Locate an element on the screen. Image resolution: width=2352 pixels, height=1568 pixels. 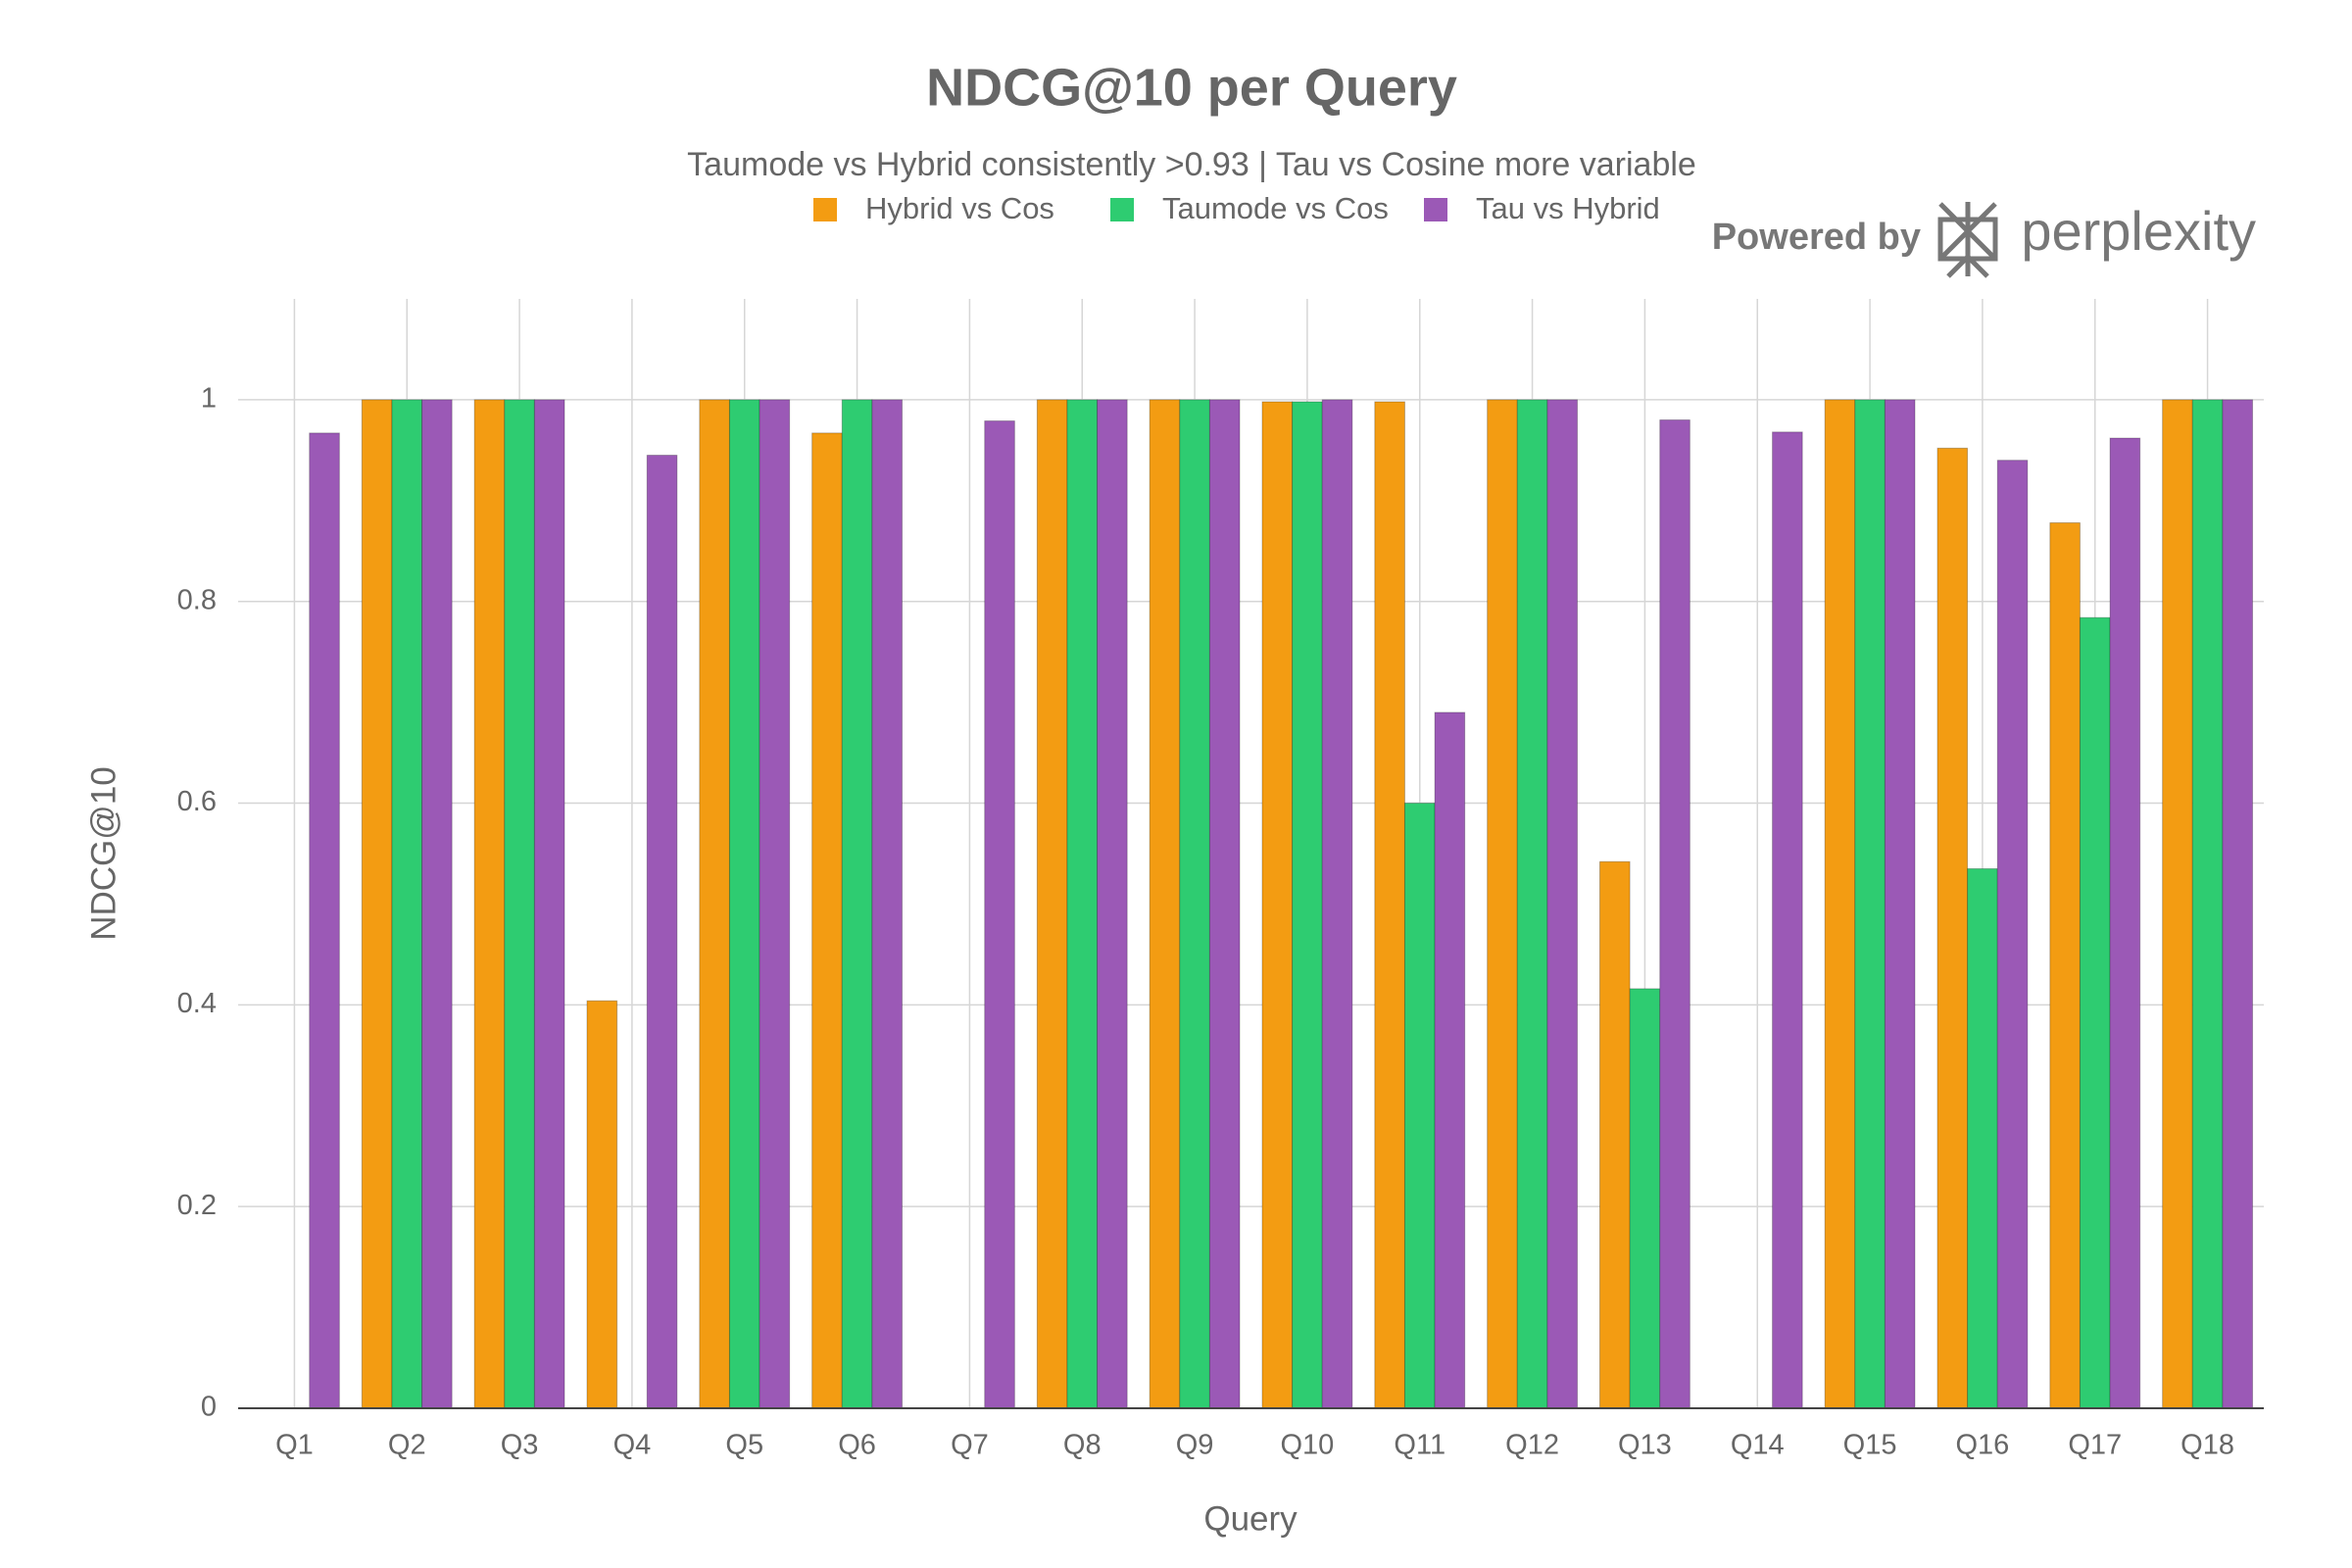
branding-logo is located at coordinates (1967, 240).